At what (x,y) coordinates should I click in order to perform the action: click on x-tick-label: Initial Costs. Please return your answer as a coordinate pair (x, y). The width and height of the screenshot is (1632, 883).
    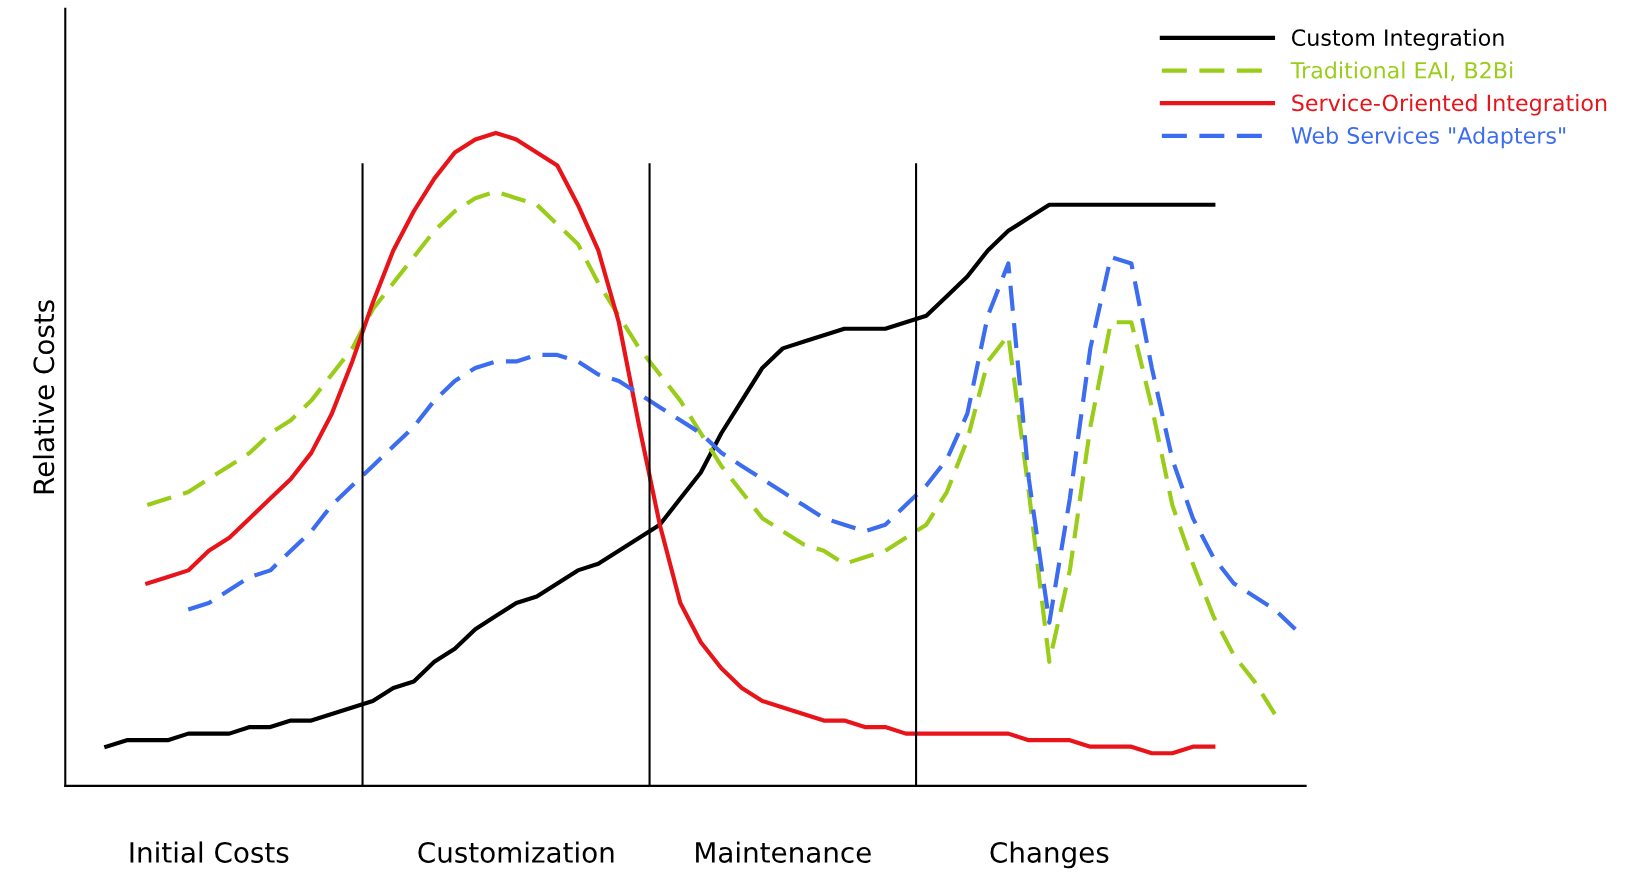
    Looking at the image, I should click on (209, 852).